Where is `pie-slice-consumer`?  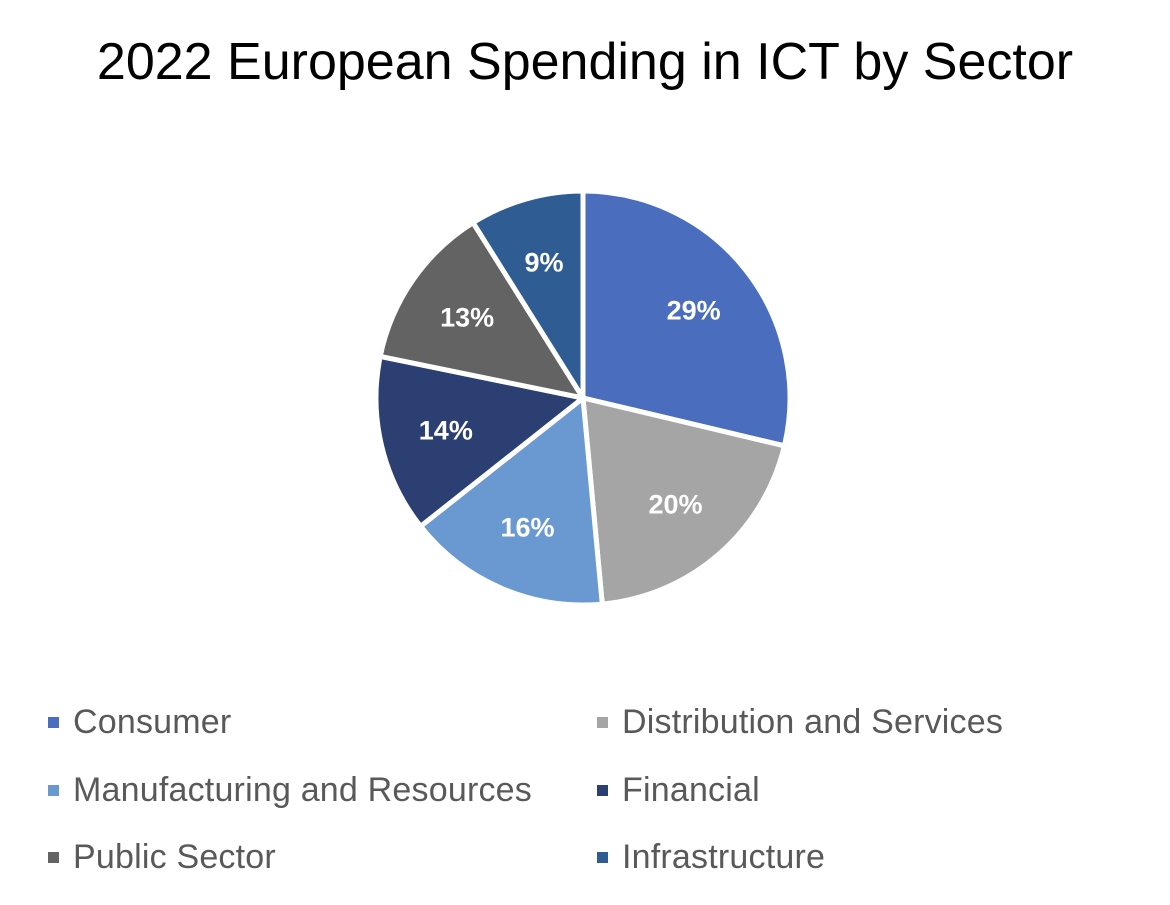
pie-slice-consumer is located at coordinates (686, 318).